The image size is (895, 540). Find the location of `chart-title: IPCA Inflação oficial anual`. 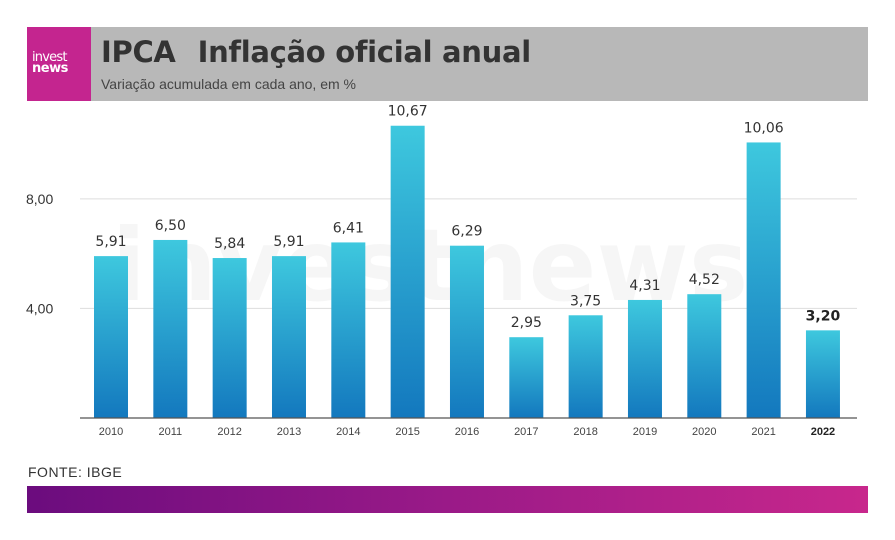

chart-title: IPCA Inflação oficial anual is located at coordinates (316, 52).